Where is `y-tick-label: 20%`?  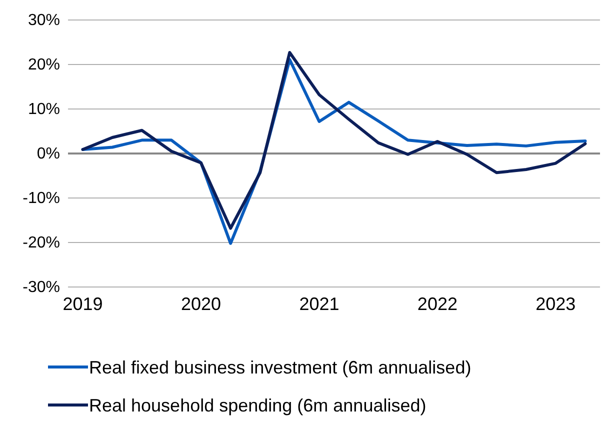 y-tick-label: 20% is located at coordinates (44, 65).